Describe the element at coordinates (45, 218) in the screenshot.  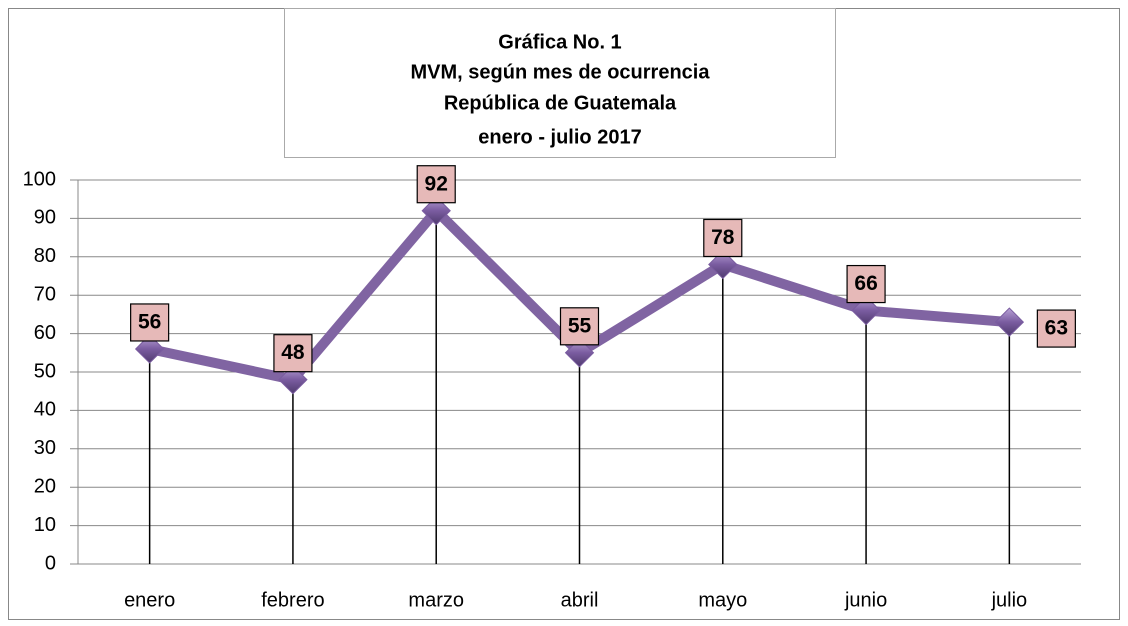
I see `y-tick-label: 90` at that location.